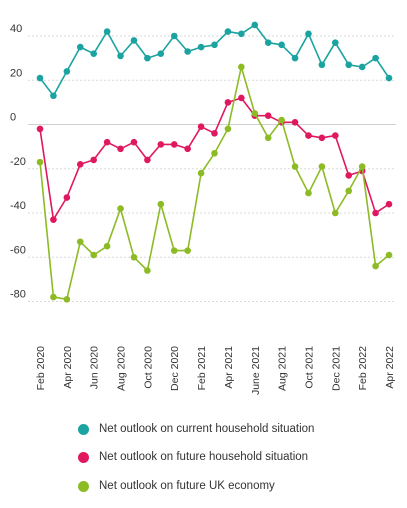 This screenshot has height=508, width=407. Describe the element at coordinates (175, 368) in the screenshot. I see `x-tick-label: Dec 2020` at that location.